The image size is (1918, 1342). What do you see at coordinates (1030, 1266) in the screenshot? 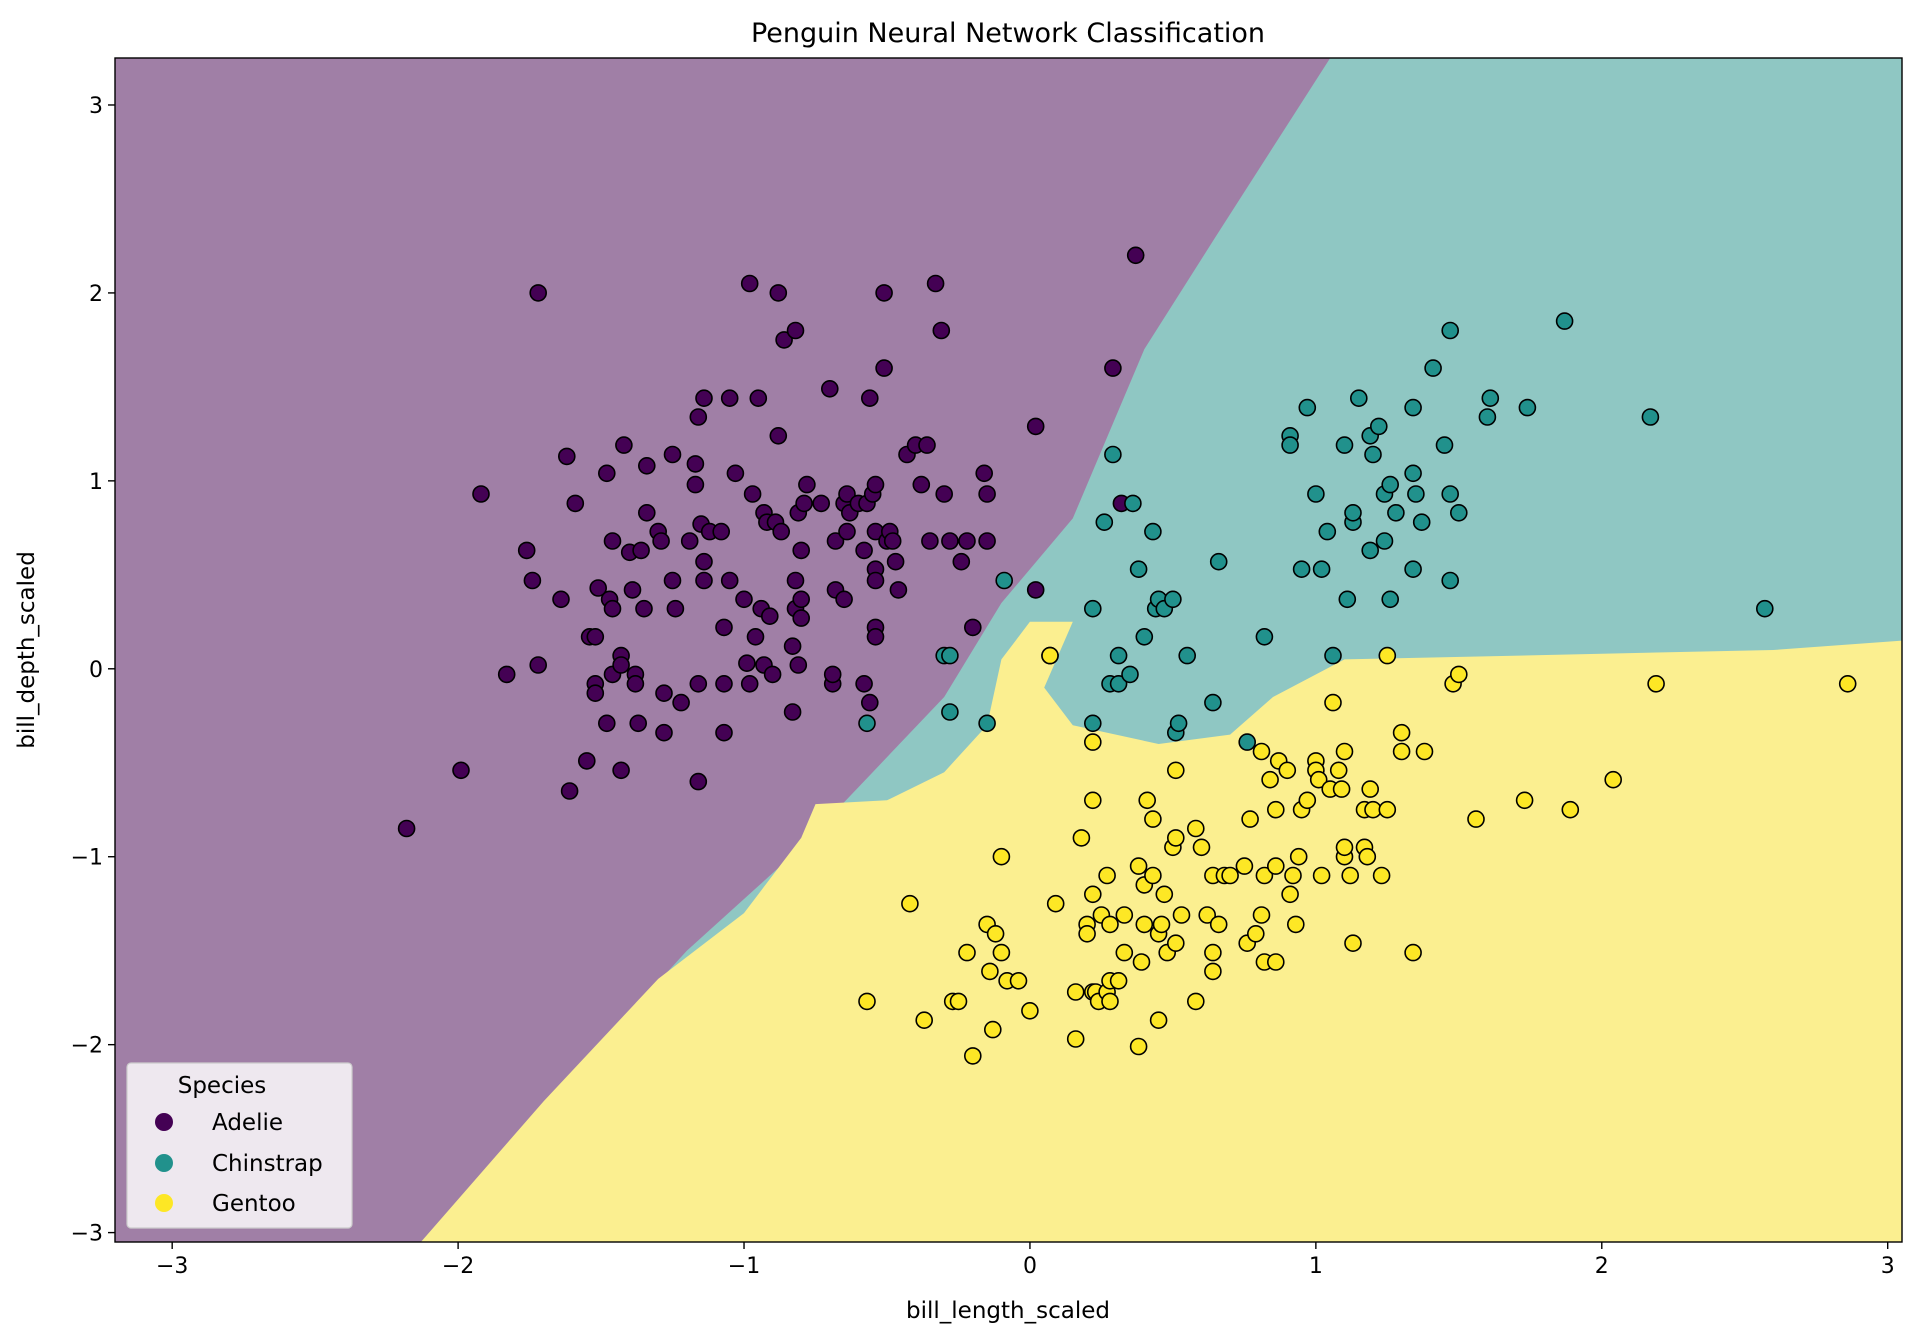
I see `x-tick-label: 0` at bounding box center [1030, 1266].